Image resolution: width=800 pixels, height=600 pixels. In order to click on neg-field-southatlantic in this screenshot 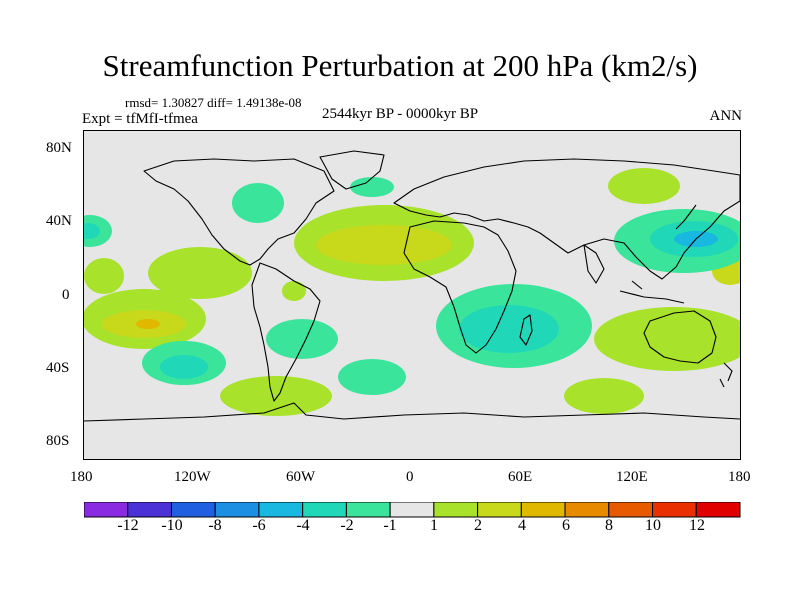, I will do `click(372, 377)`.